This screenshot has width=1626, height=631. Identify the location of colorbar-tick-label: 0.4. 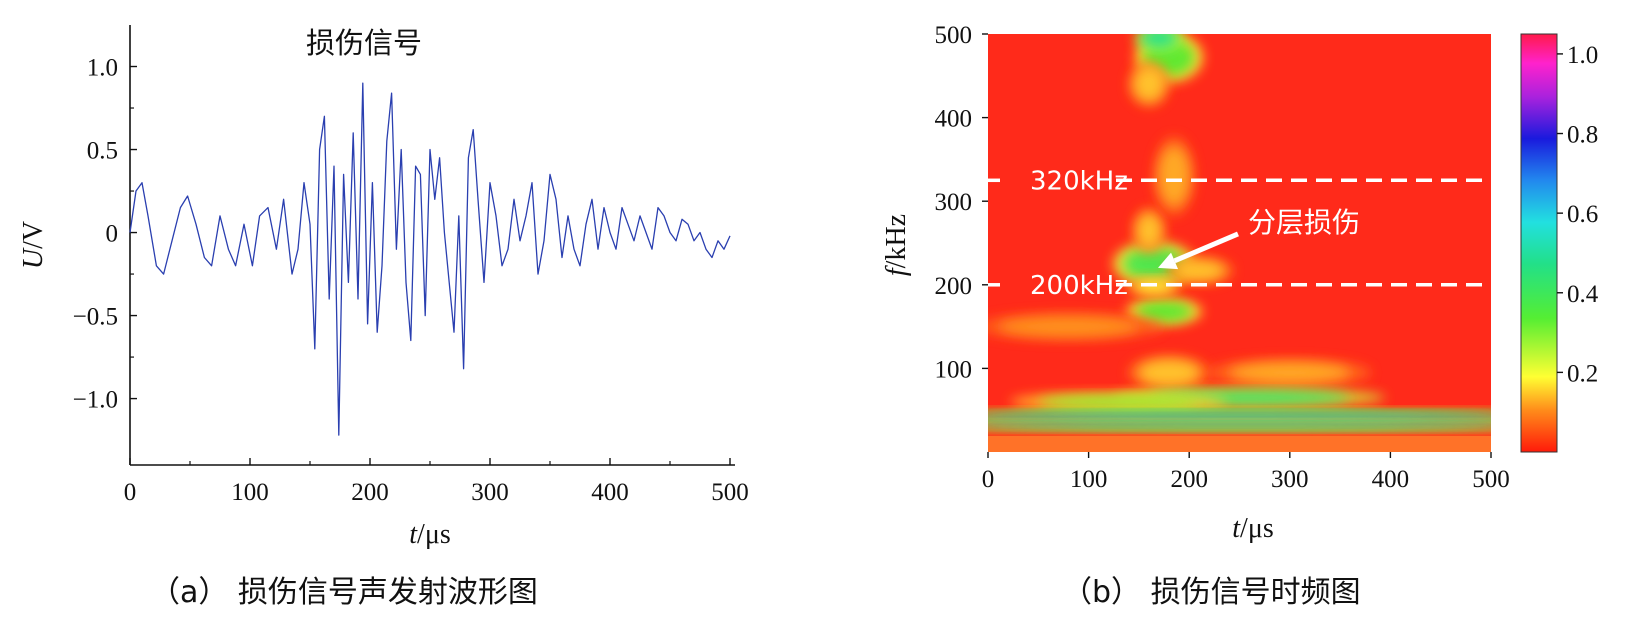
(1583, 294).